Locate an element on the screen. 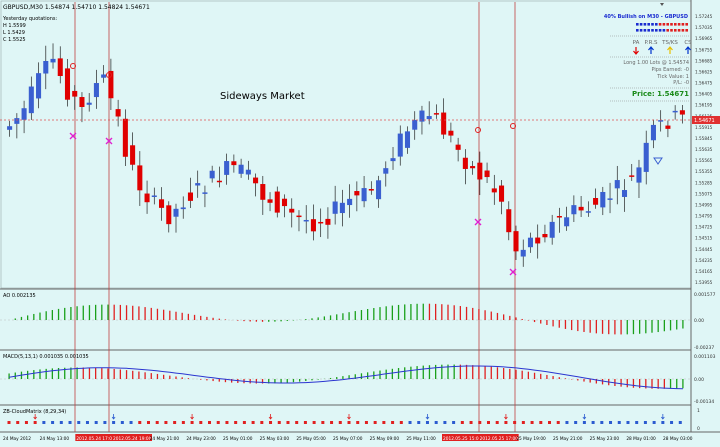 This screenshot has height=447, width=720. down-arrow-icon is located at coordinates (636, 51).